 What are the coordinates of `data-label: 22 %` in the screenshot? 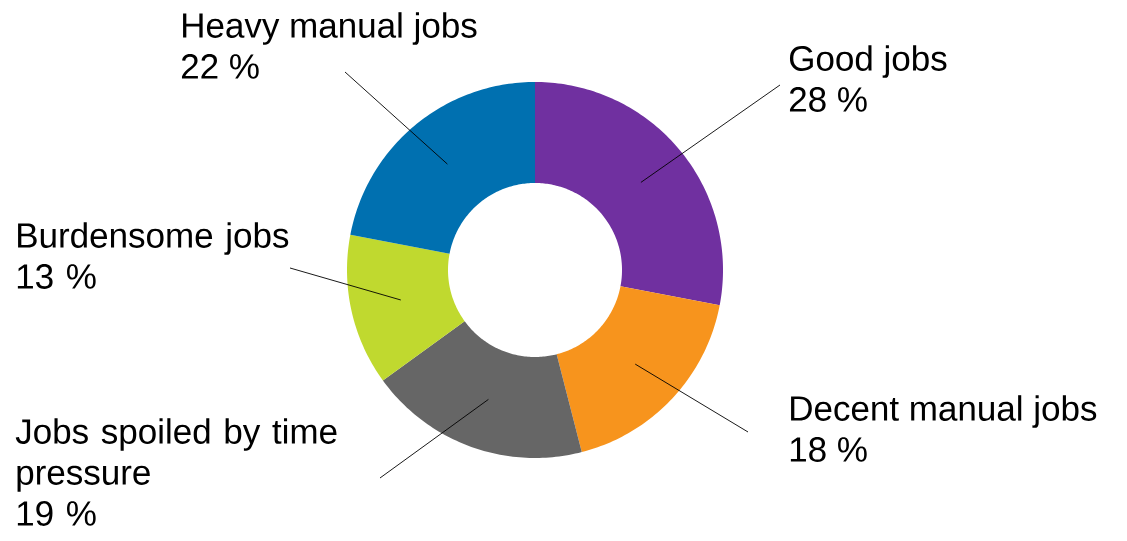 It's located at (220, 66).